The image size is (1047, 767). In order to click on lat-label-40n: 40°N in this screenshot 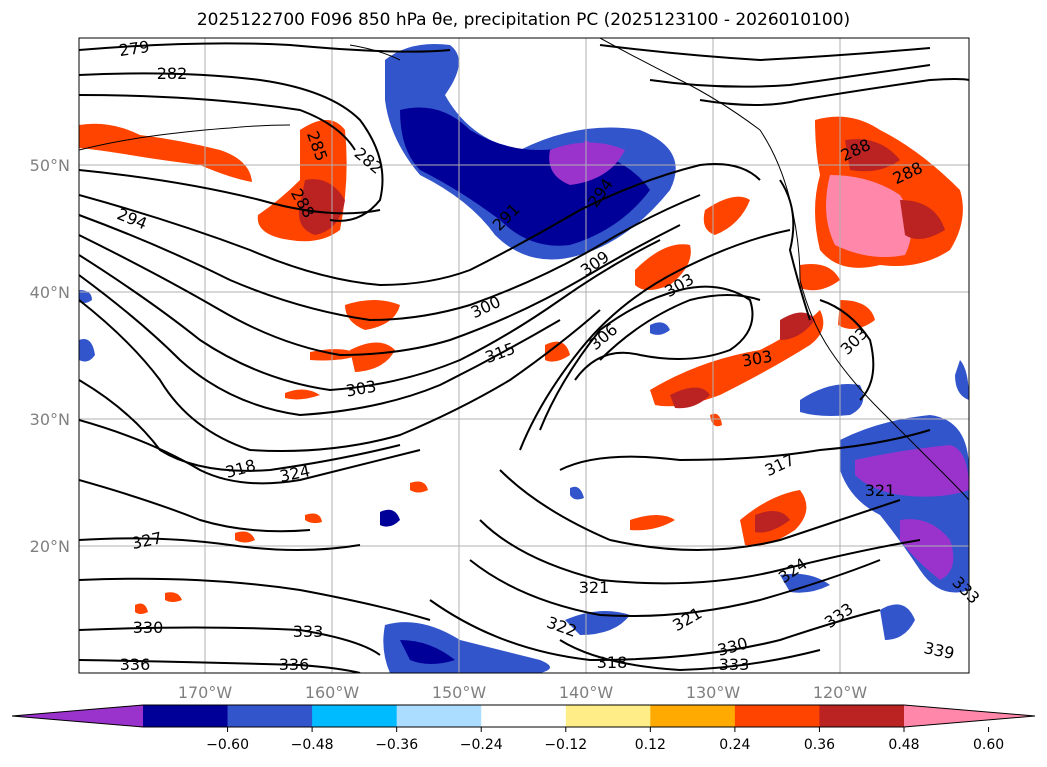, I will do `click(50, 292)`.